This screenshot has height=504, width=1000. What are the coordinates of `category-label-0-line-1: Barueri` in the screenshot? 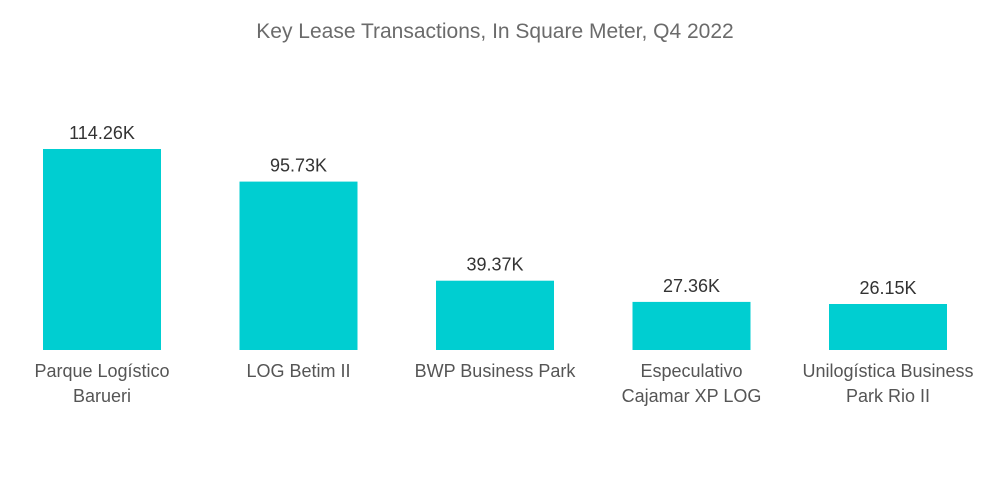 It's located at (102, 396).